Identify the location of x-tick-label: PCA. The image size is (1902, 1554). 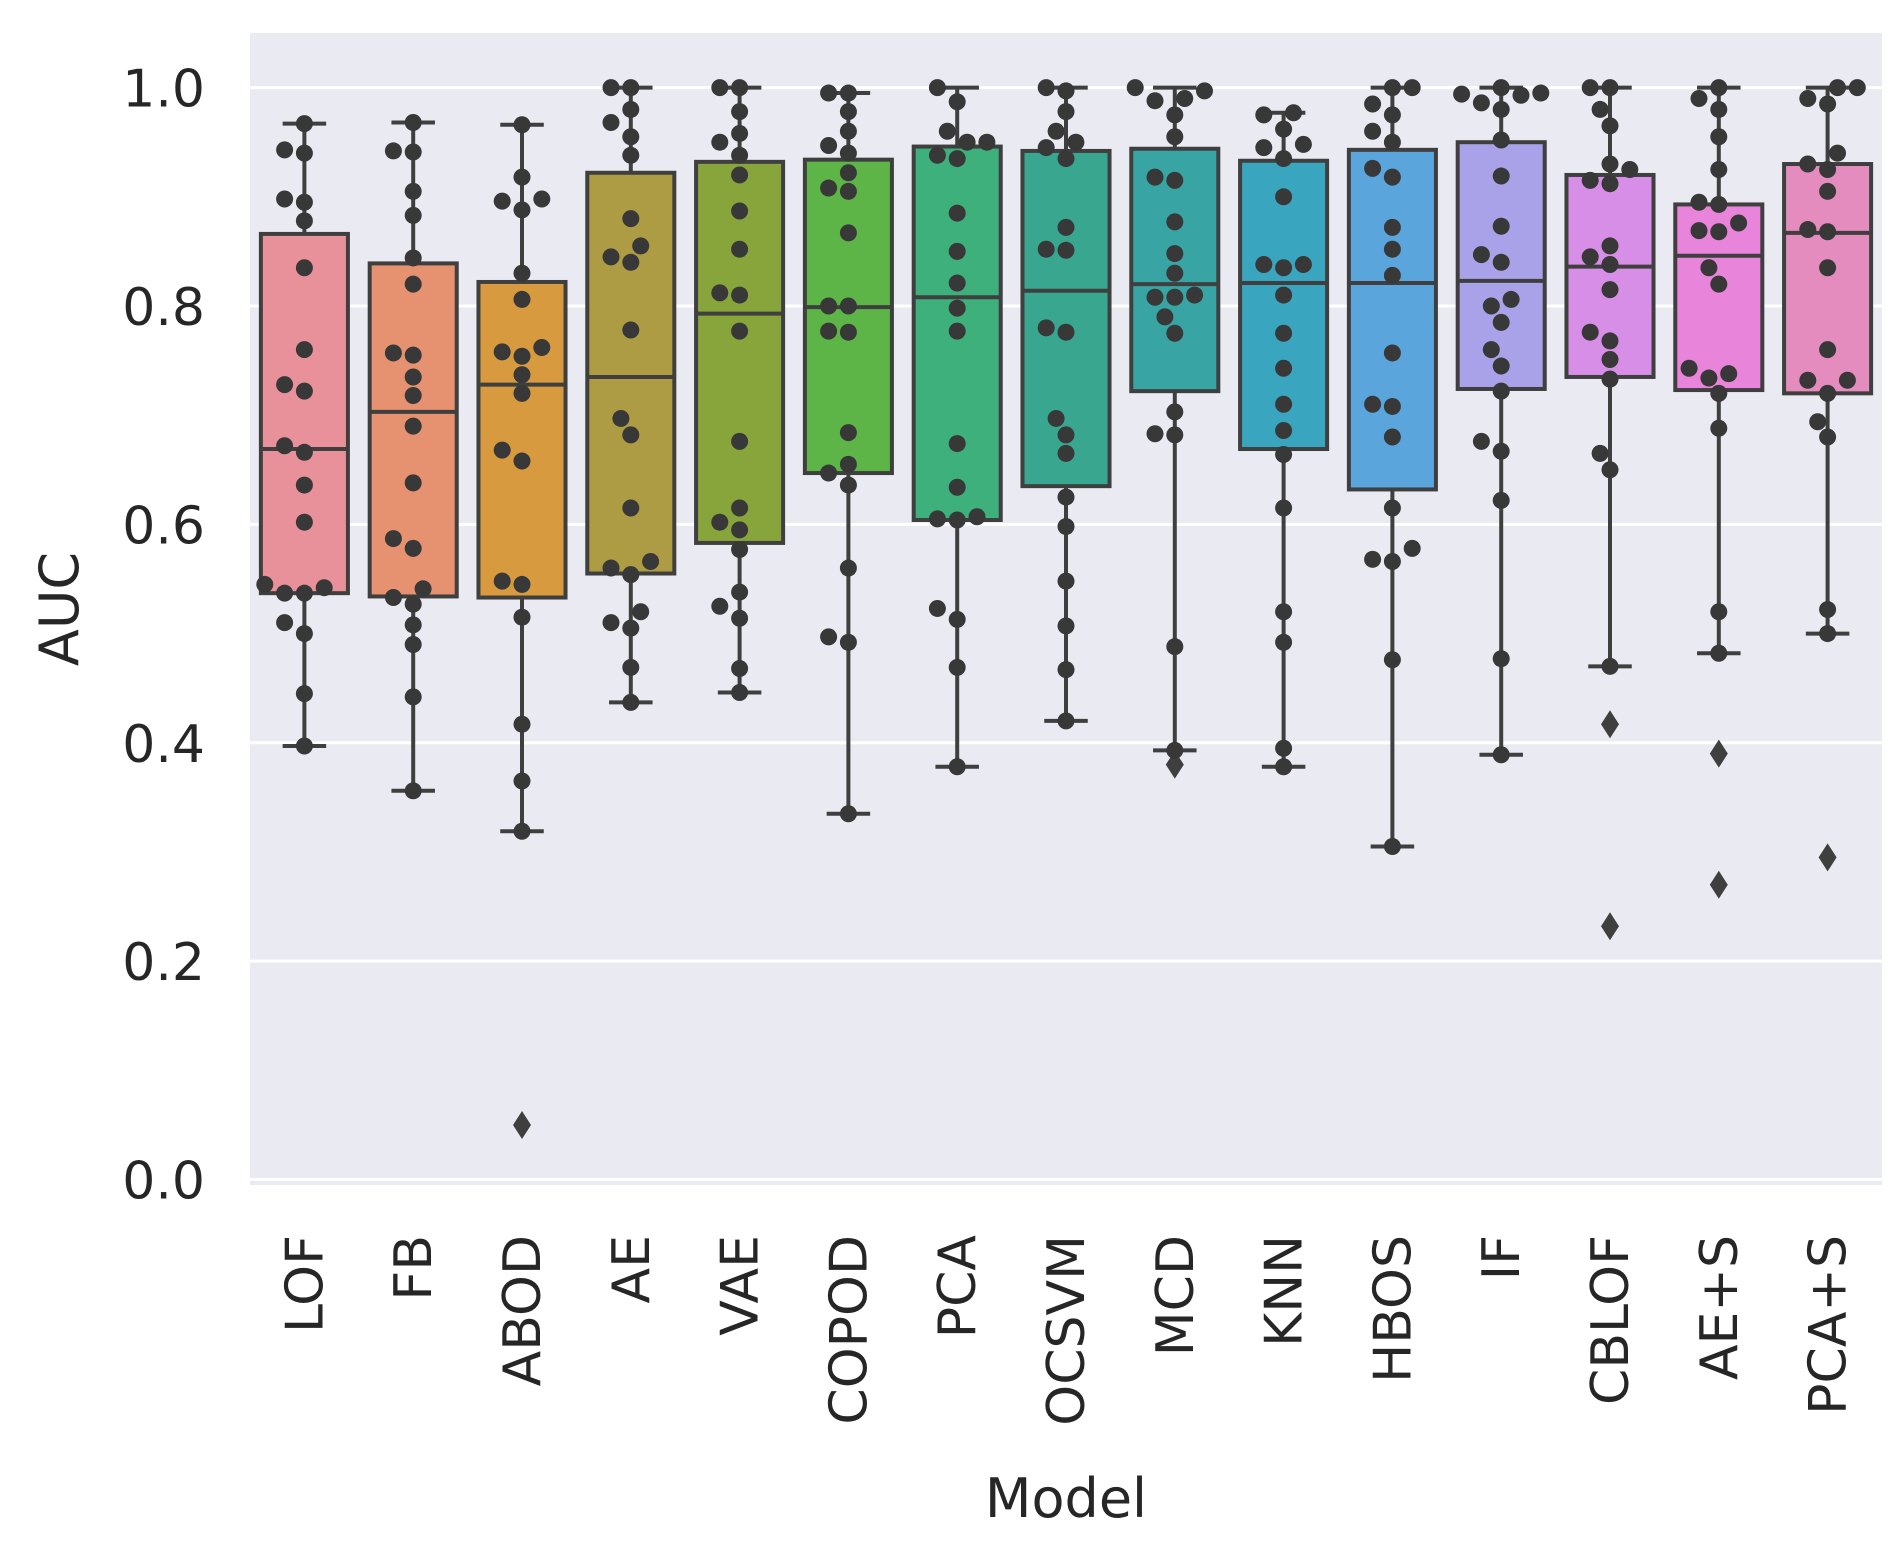
(958, 1287).